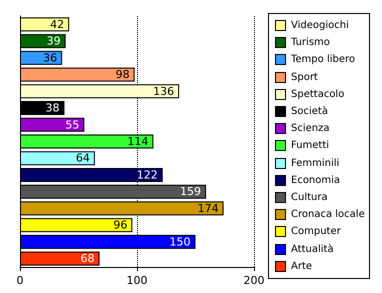 This screenshot has width=382, height=293. What do you see at coordinates (147, 175) in the screenshot?
I see `data-label: 122` at bounding box center [147, 175].